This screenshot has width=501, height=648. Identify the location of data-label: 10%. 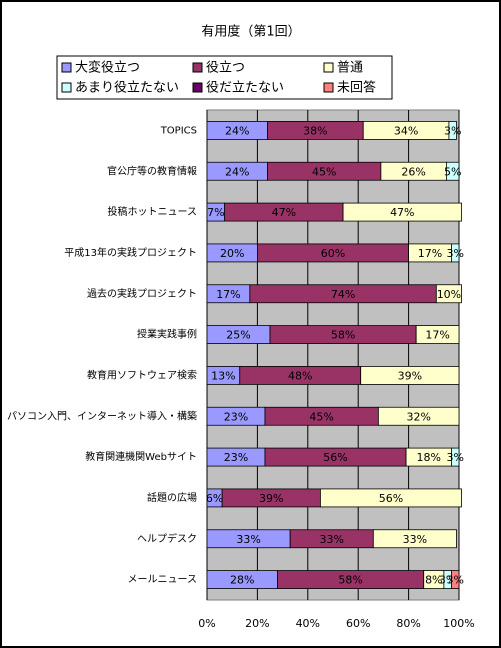
(449, 294).